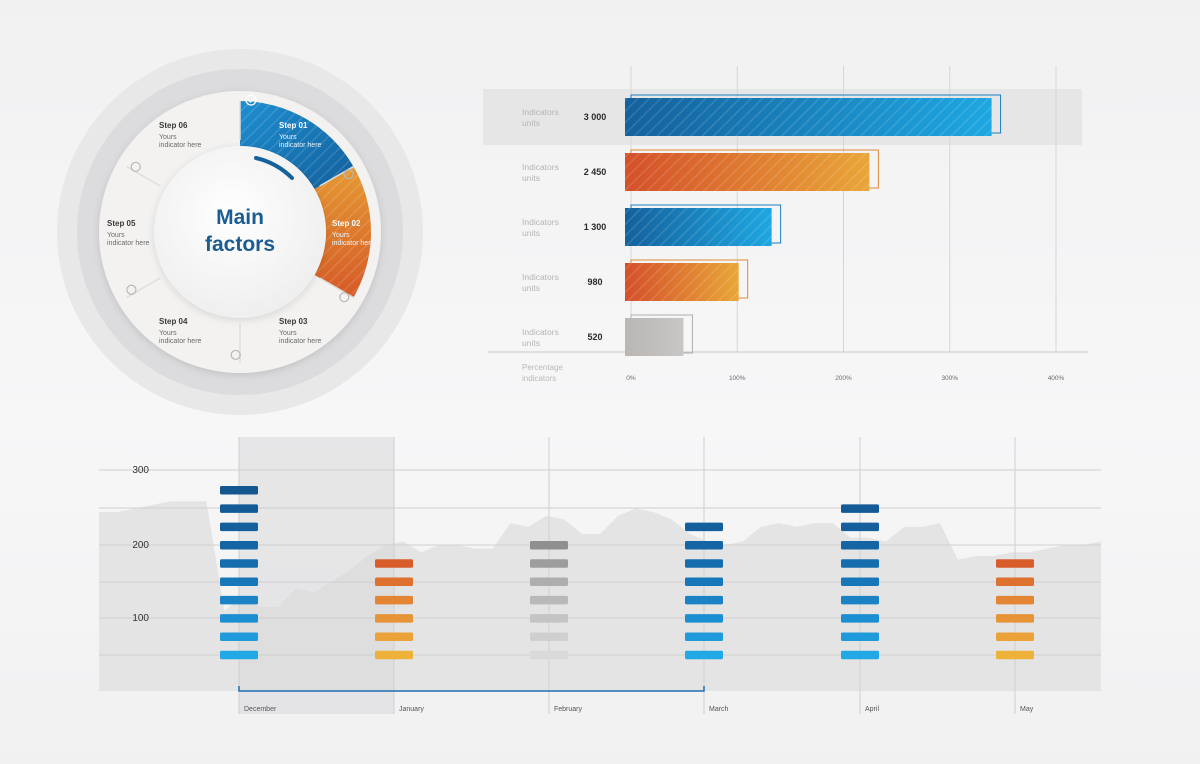  What do you see at coordinates (140, 470) in the screenshot?
I see `y-tick-label: 300` at bounding box center [140, 470].